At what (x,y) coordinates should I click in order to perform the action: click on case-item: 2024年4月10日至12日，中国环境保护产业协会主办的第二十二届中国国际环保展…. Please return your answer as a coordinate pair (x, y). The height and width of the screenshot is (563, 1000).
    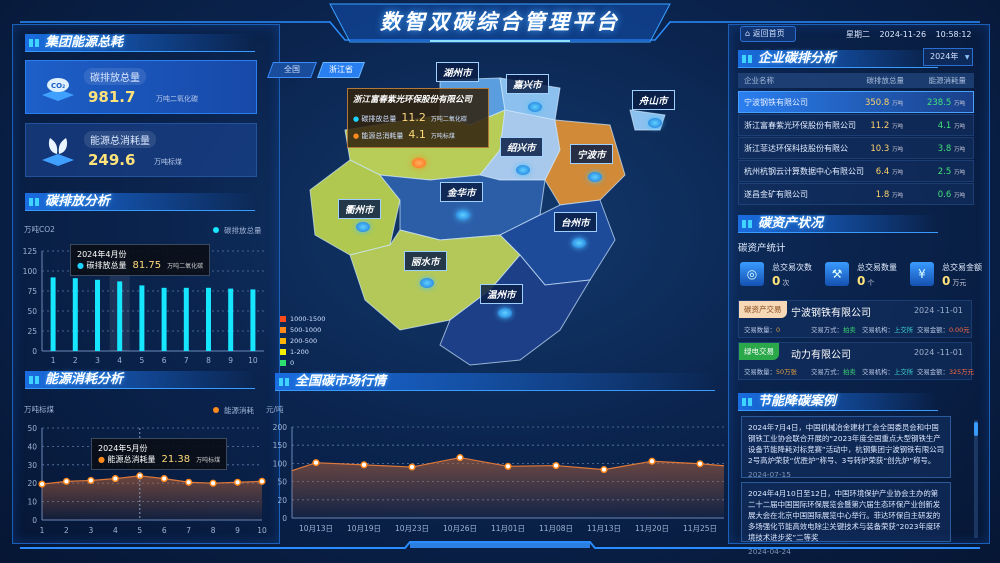
    Looking at the image, I should click on (846, 519).